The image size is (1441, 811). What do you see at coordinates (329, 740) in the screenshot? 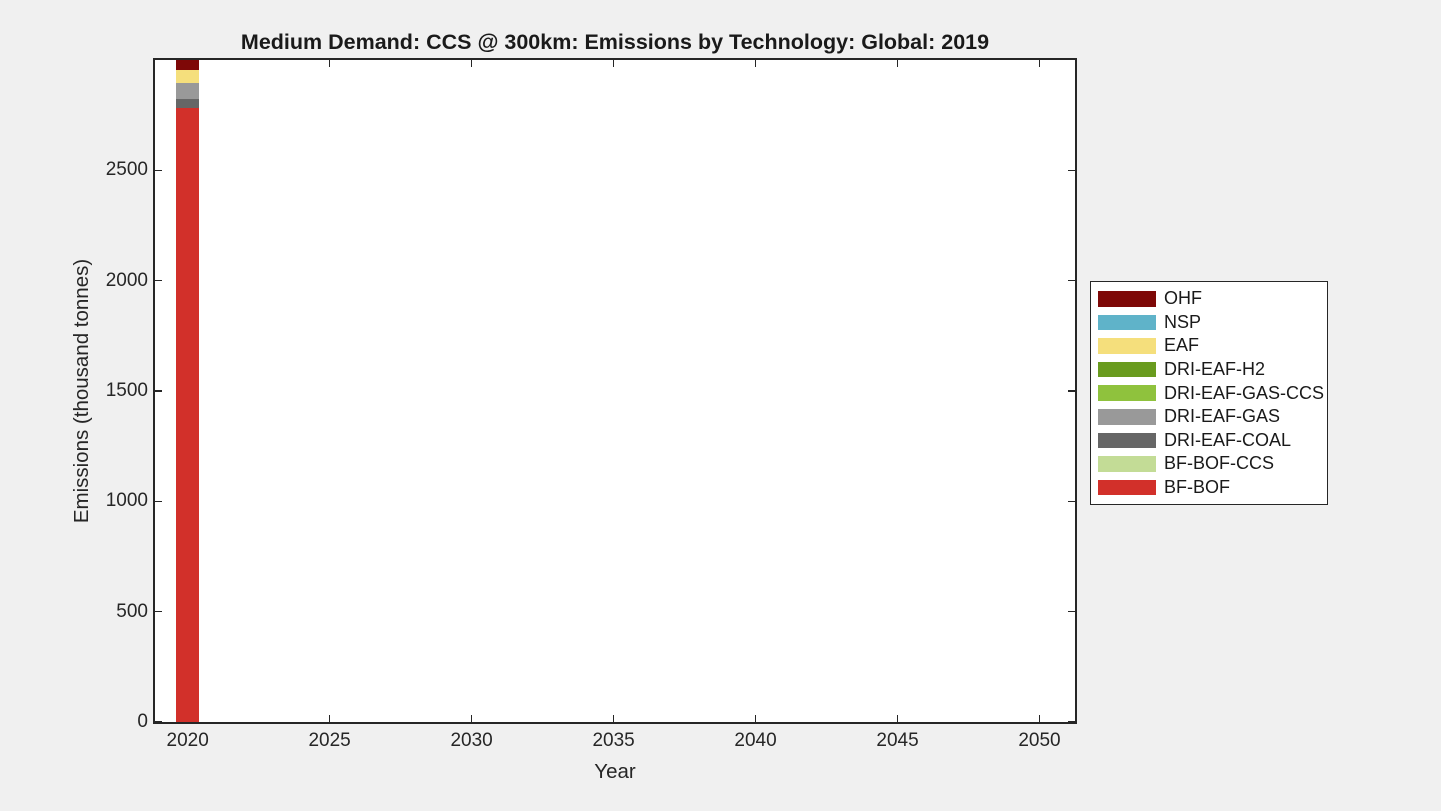
I see `x-tick-label: 2025` at bounding box center [329, 740].